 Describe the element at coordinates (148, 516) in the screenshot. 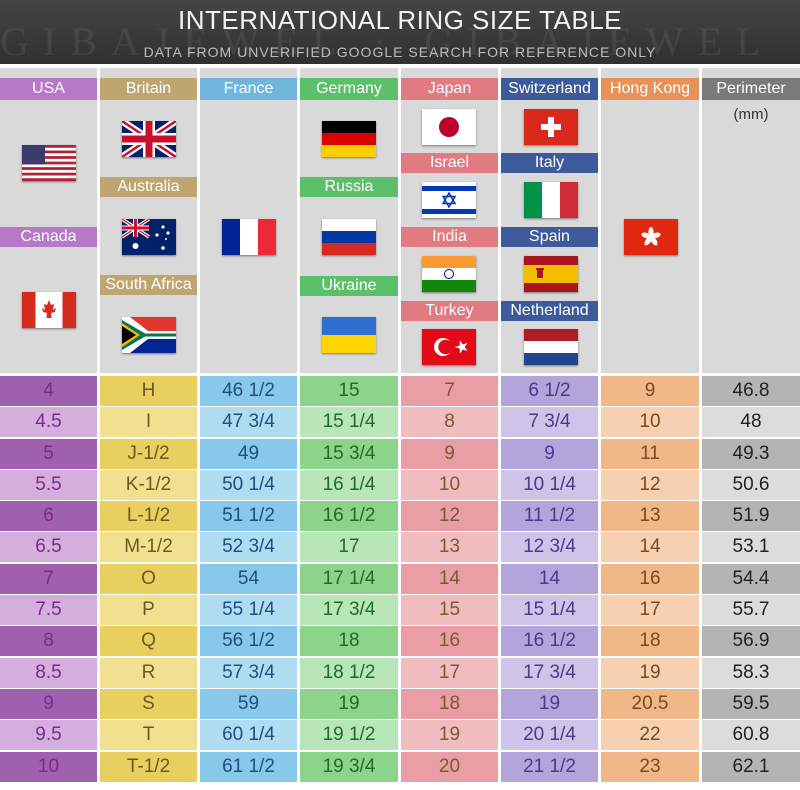

I see `table-cell: L-1/2` at that location.